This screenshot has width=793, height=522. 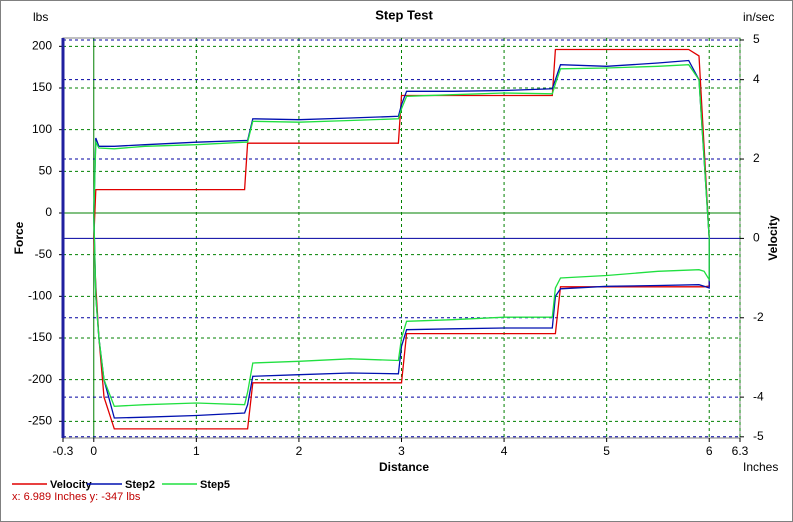 What do you see at coordinates (299, 451) in the screenshot?
I see `x-tick-label: 2` at bounding box center [299, 451].